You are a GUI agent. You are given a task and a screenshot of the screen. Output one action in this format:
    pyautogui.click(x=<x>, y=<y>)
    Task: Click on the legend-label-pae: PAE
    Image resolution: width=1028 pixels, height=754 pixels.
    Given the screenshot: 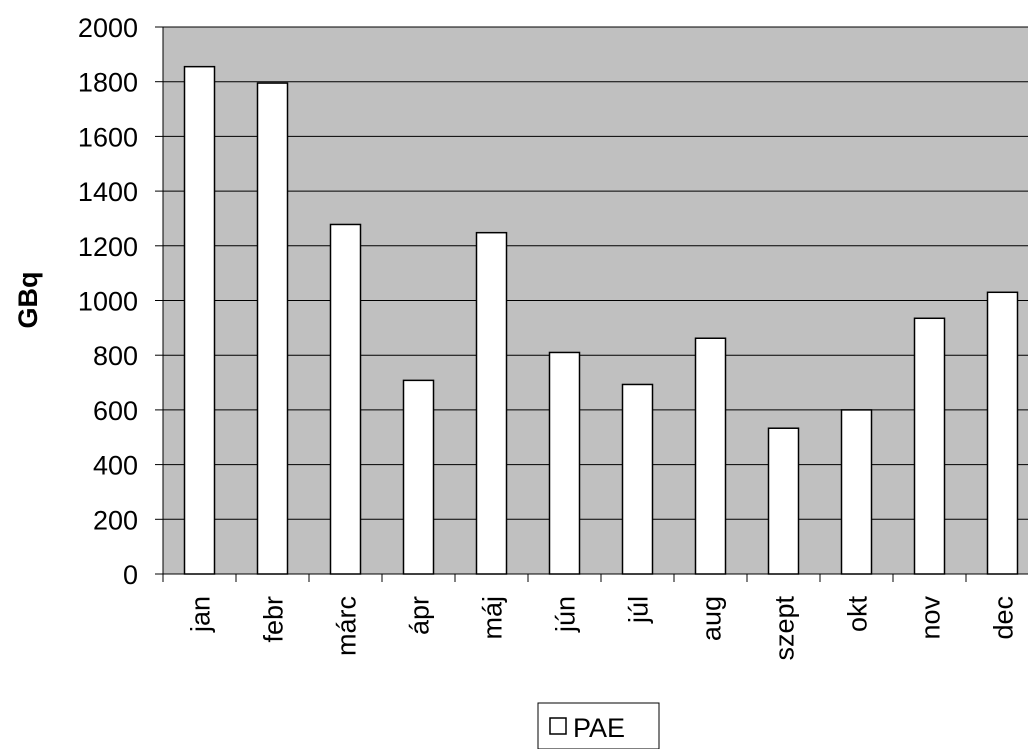 What is the action you would take?
    pyautogui.click(x=599, y=728)
    